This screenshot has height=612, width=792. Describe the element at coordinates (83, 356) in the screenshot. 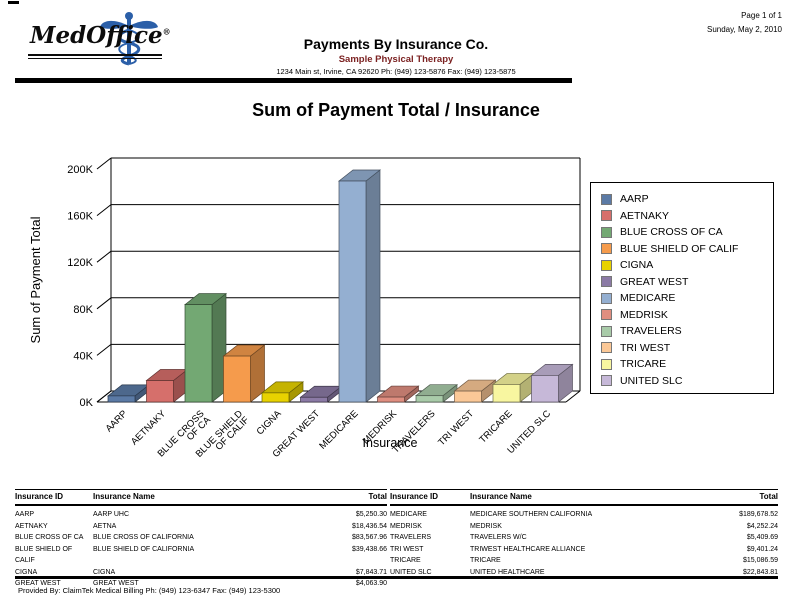

I see `y-tick-label: 40K` at that location.